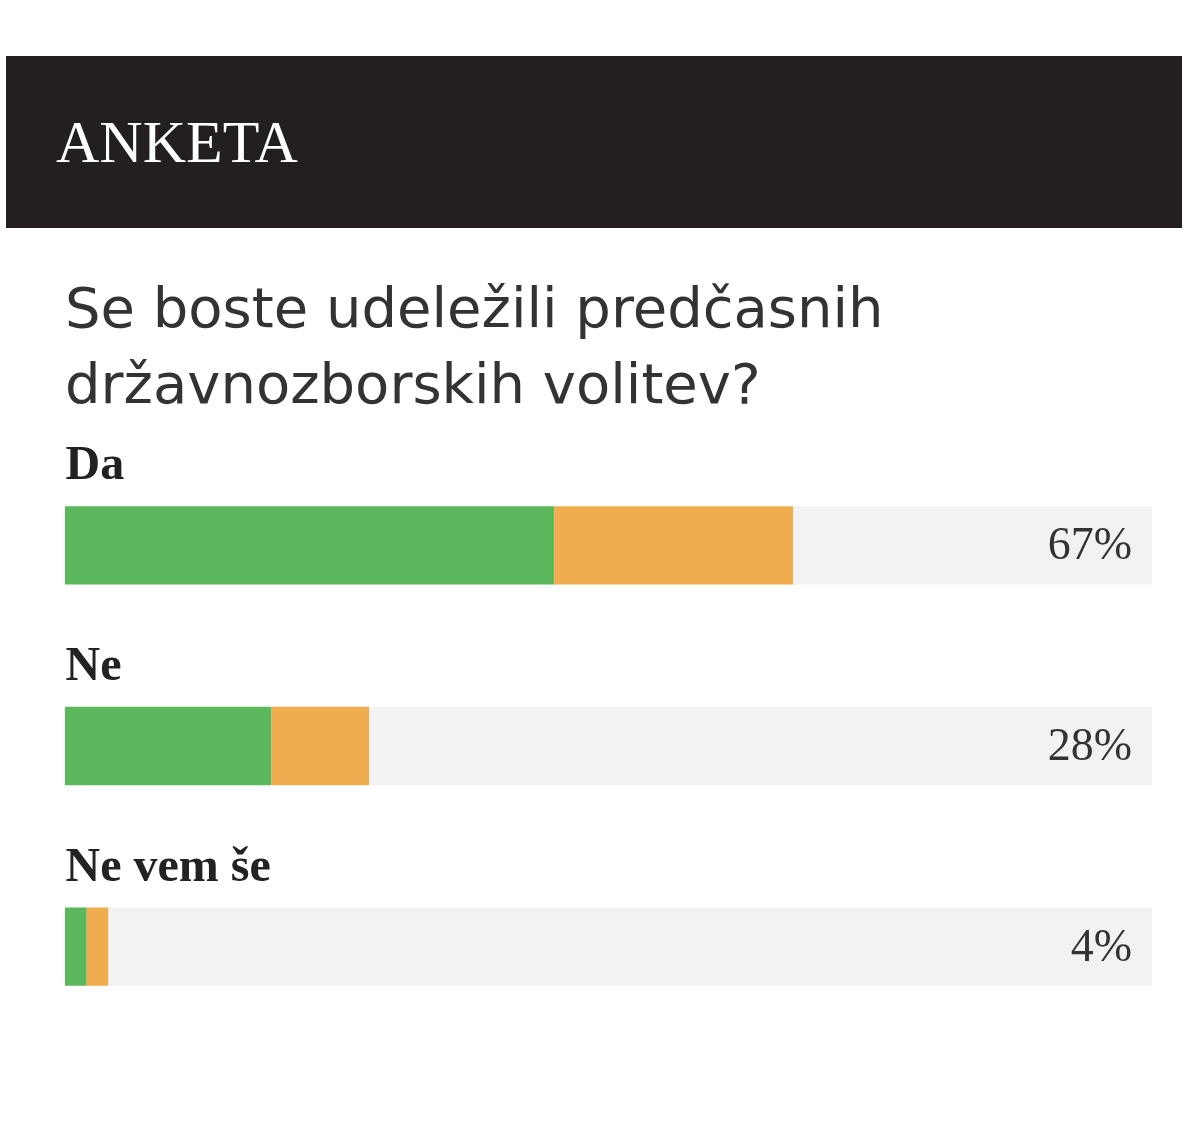 The image size is (1200, 1131). What do you see at coordinates (93, 663) in the screenshot?
I see `y-tick-label: Ne` at bounding box center [93, 663].